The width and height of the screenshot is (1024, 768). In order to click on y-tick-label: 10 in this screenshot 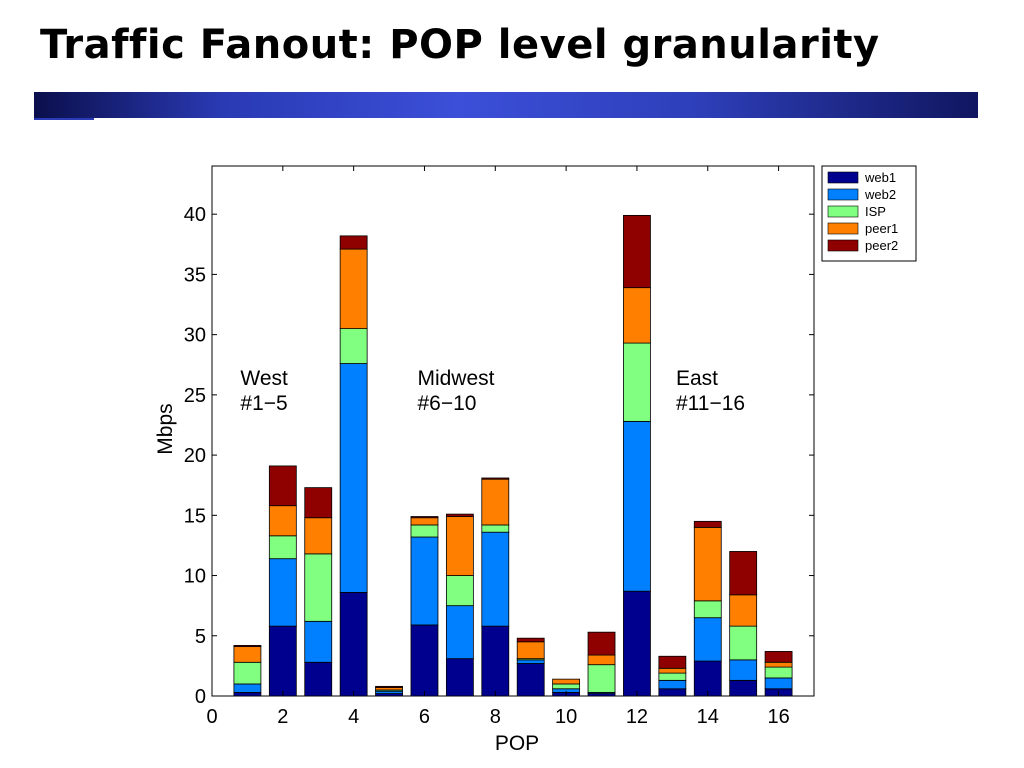, I will do `click(195, 577)`.